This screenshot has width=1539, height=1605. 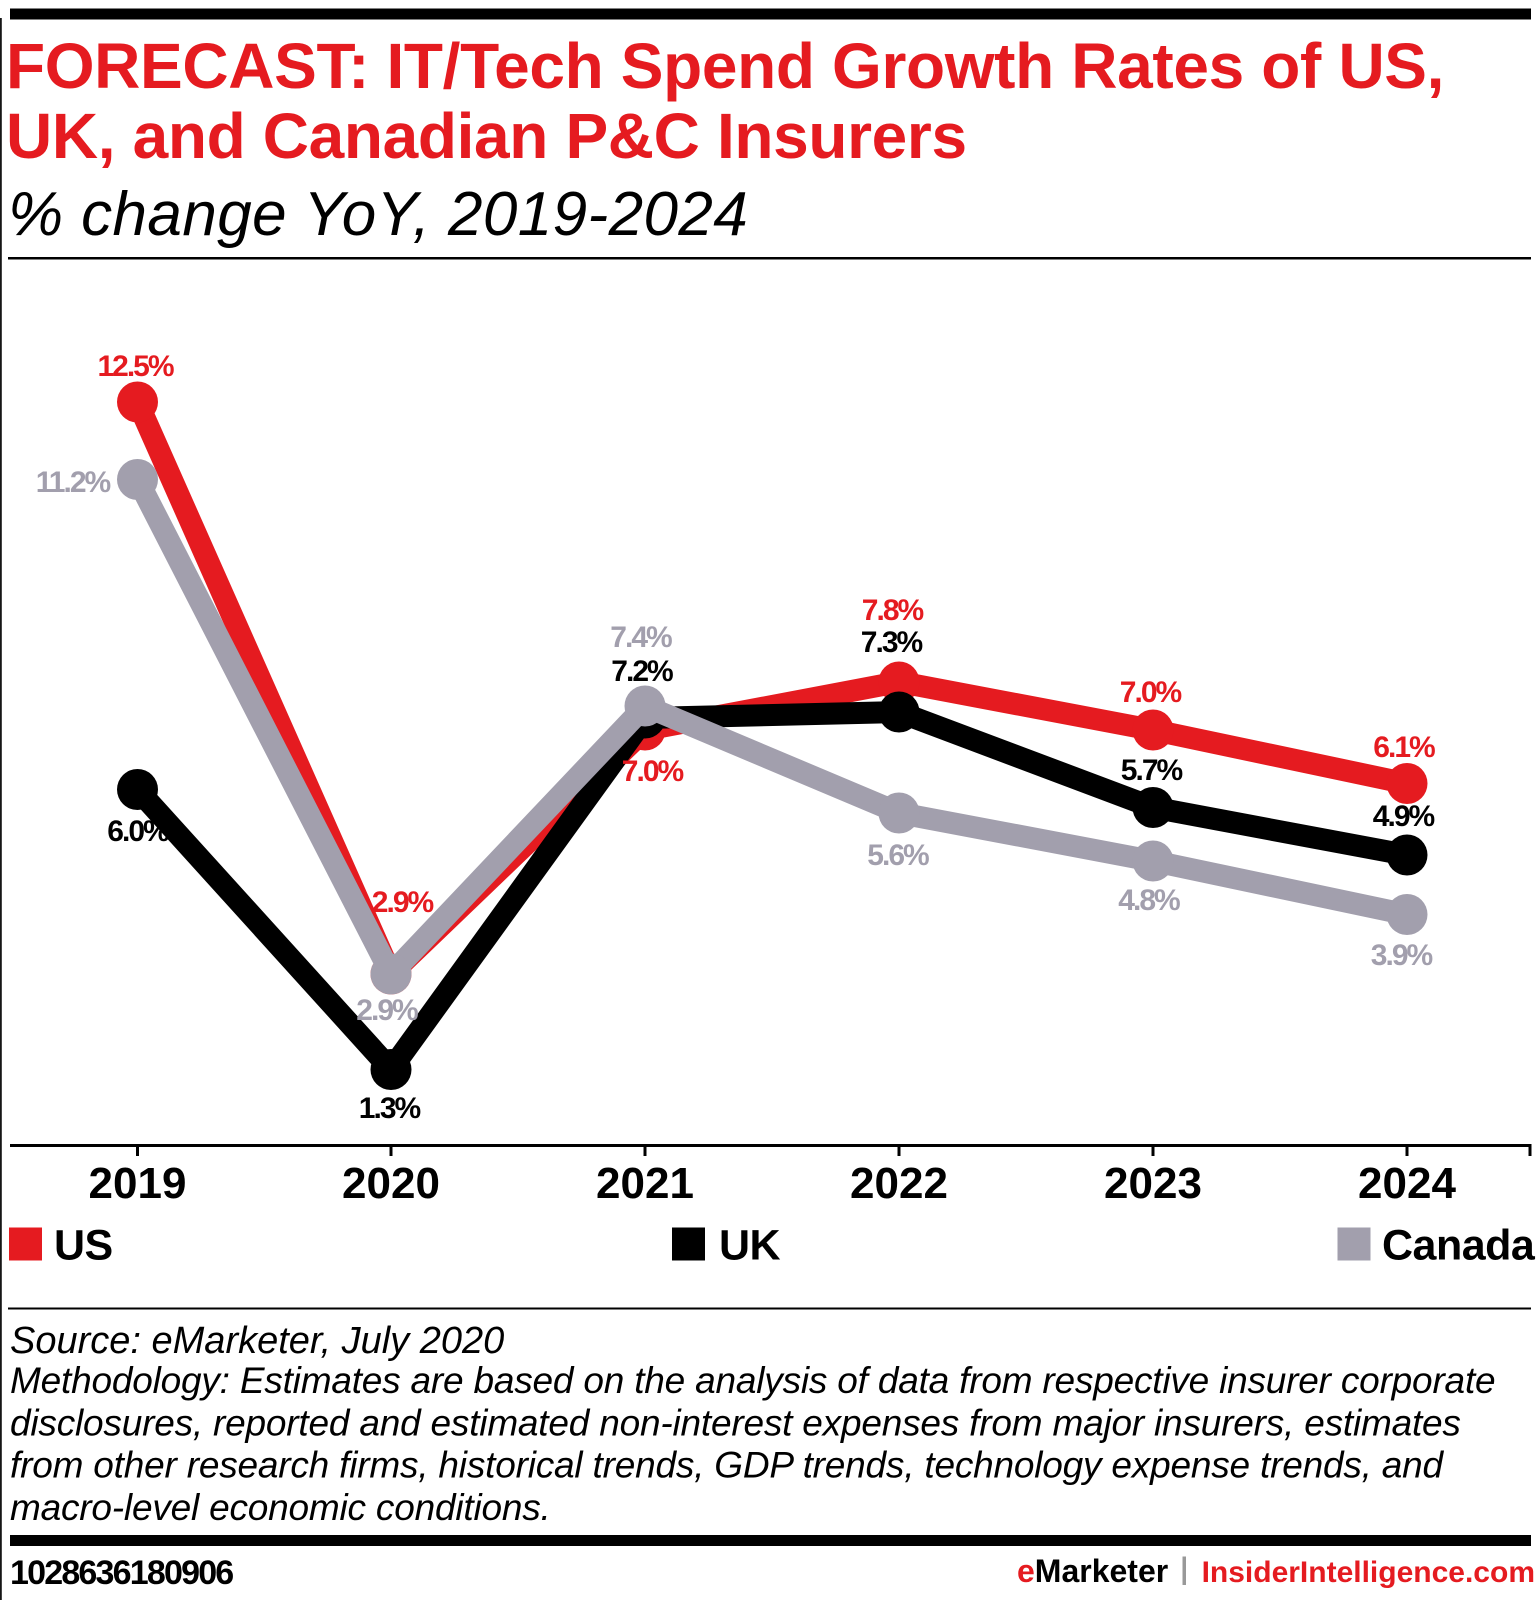 What do you see at coordinates (645, 1183) in the screenshot?
I see `svg-text: 2021` at bounding box center [645, 1183].